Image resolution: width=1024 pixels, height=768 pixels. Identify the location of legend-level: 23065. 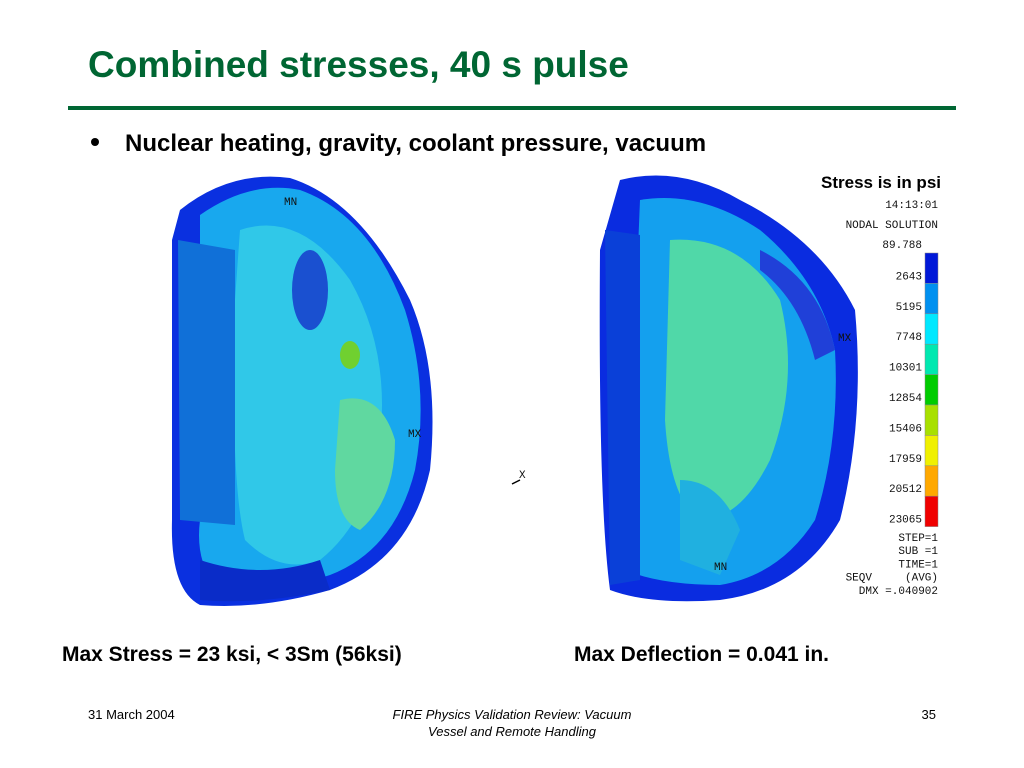
(905, 521).